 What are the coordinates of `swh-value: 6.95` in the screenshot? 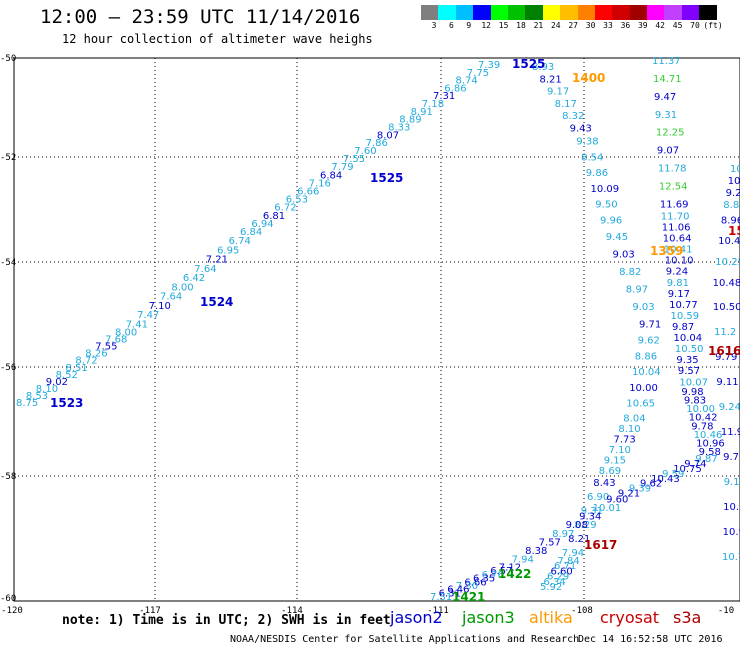 It's located at (228, 251).